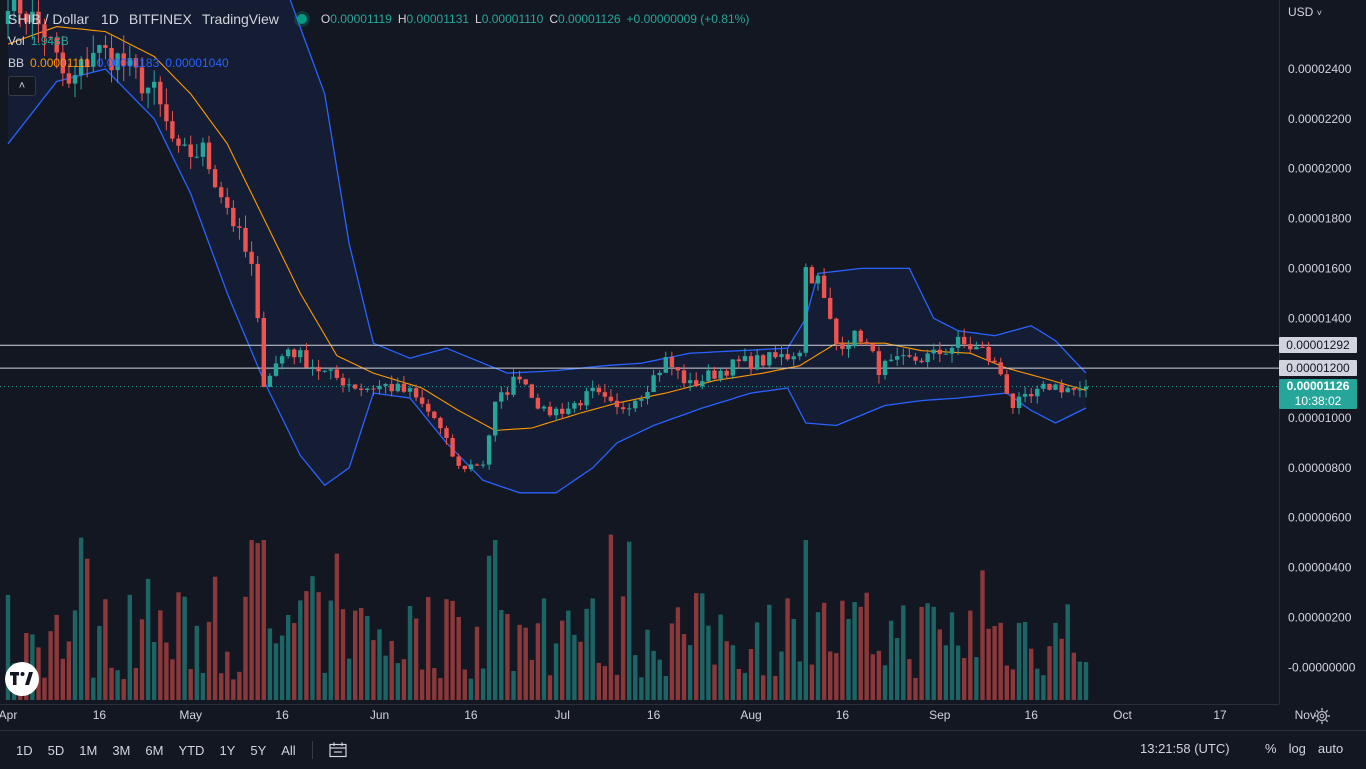  I want to click on currency-selector: USD ˅, so click(1305, 12).